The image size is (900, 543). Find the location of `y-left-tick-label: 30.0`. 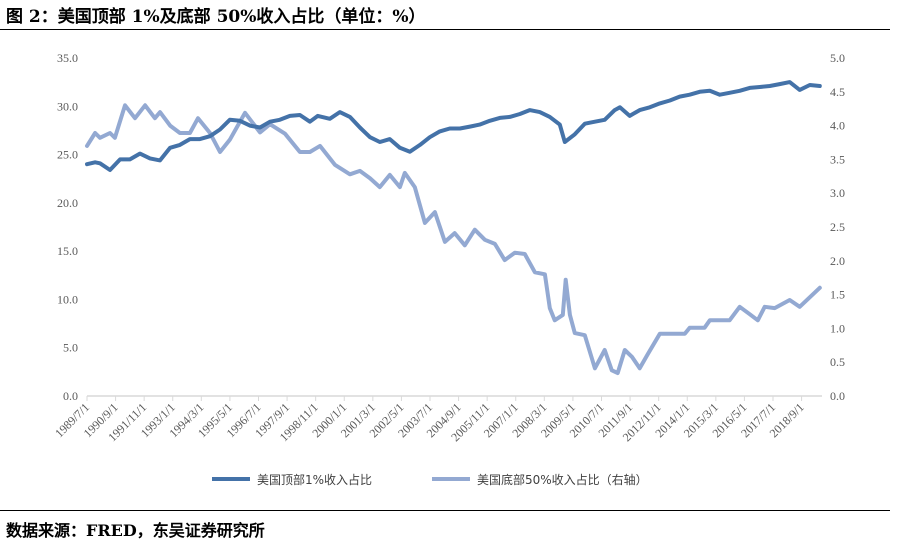

y-left-tick-label: 30.0 is located at coordinates (67, 106).